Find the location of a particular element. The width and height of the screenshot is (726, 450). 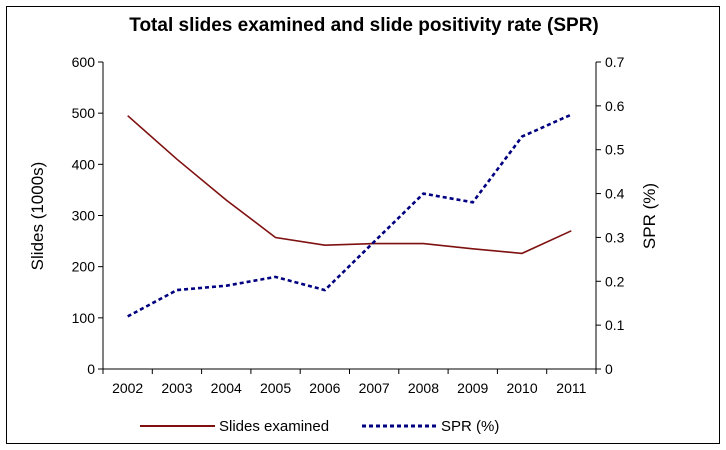

x-tick-label: 2007 is located at coordinates (374, 388).